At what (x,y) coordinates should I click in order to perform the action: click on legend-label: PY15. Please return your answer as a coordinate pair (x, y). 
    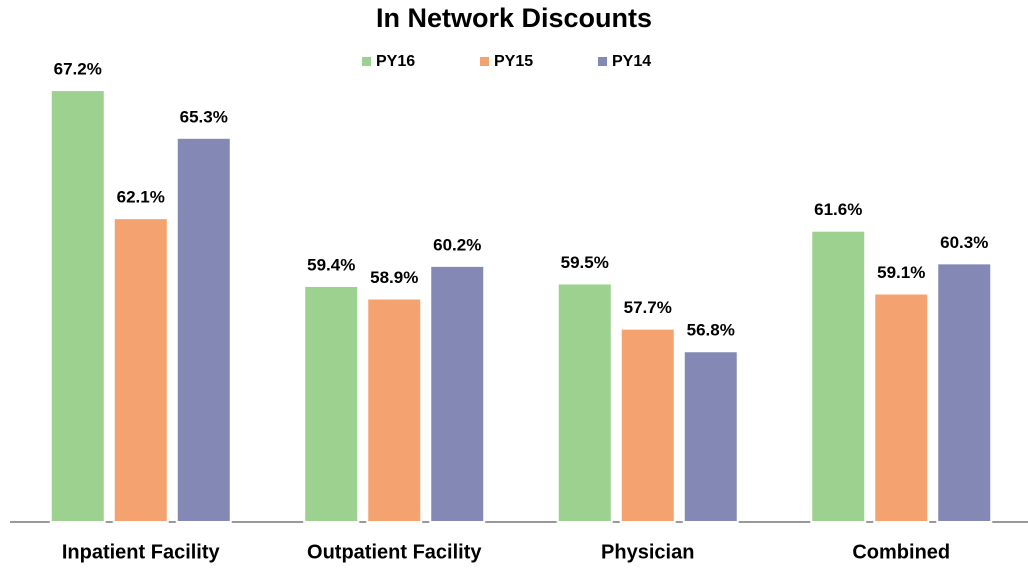
    Looking at the image, I should click on (513, 61).